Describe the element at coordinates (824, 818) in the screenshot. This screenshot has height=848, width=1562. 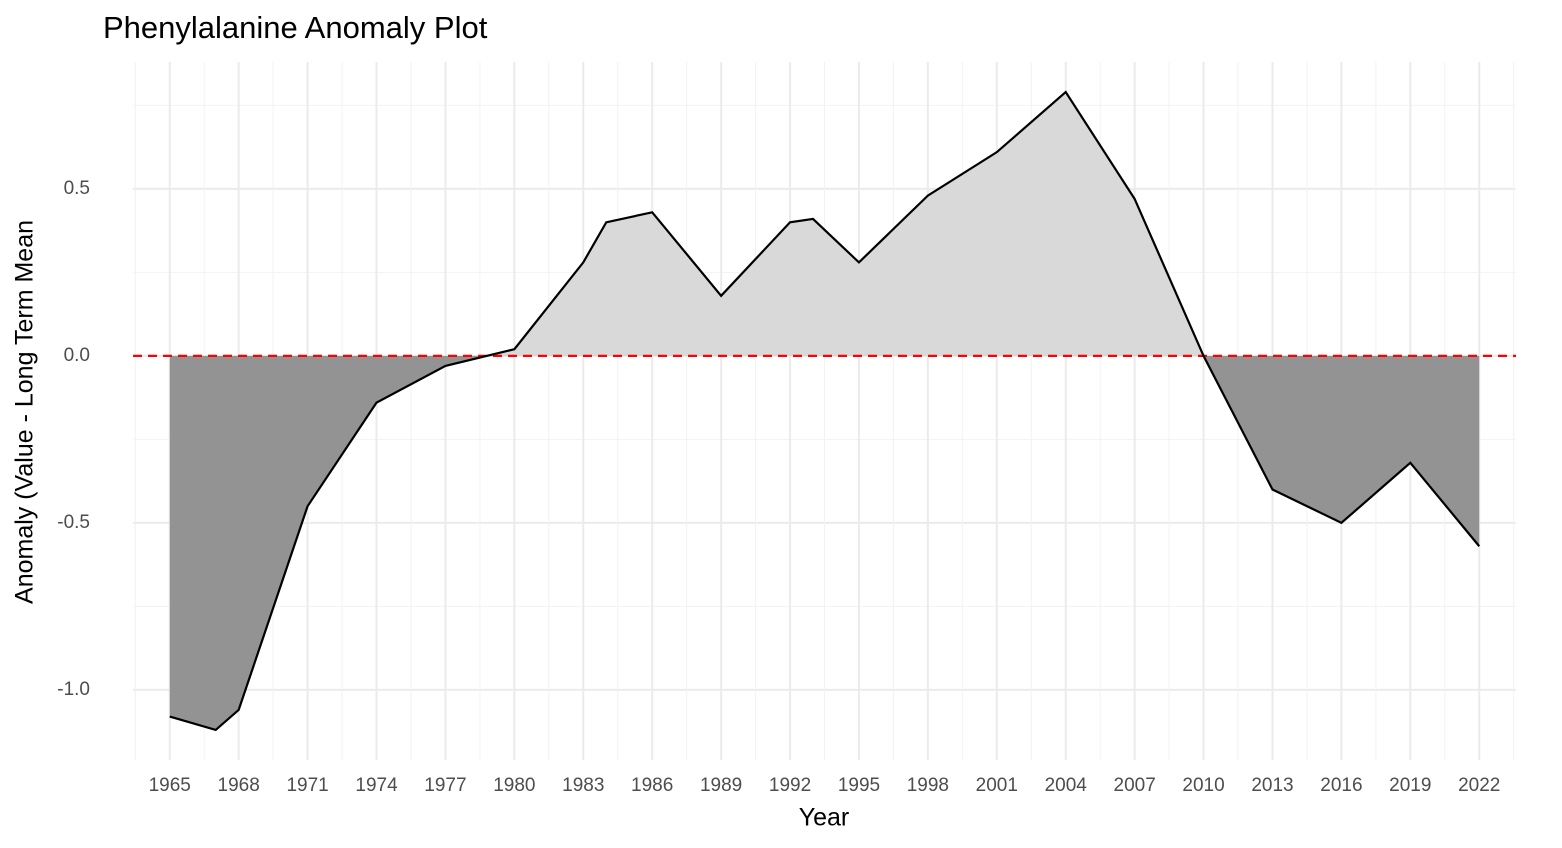
I see `x-axis-label: Year` at that location.